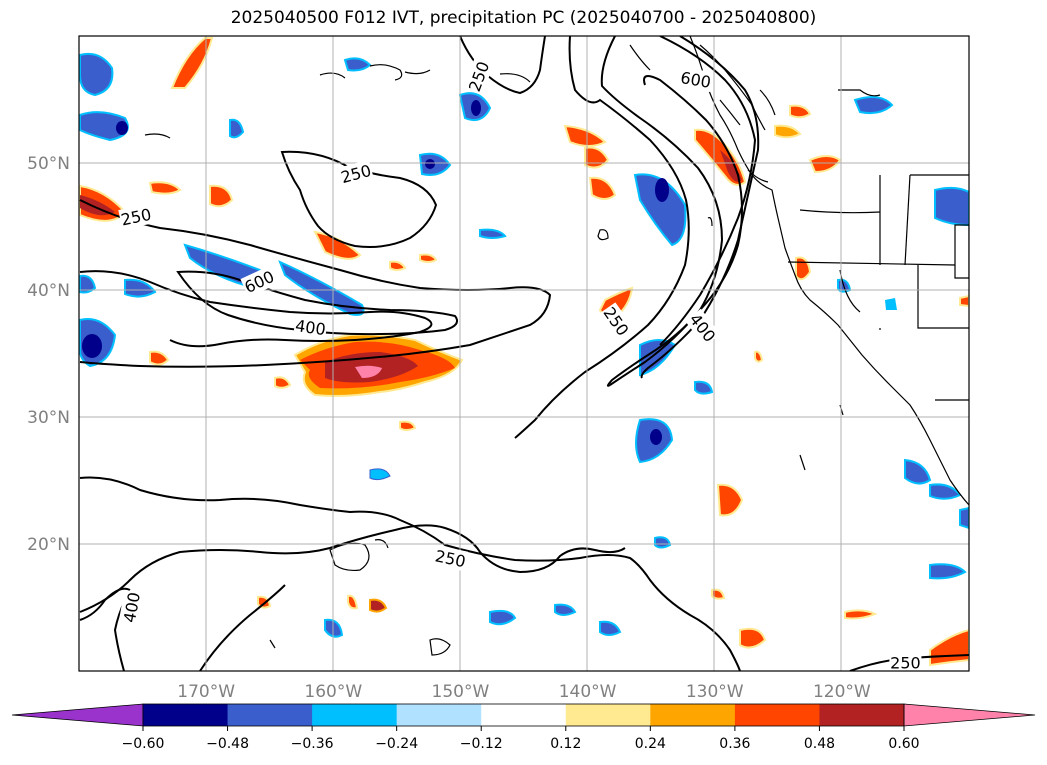  Describe the element at coordinates (903, 744) in the screenshot. I see `colorbar-tick-label: 0.60` at that location.